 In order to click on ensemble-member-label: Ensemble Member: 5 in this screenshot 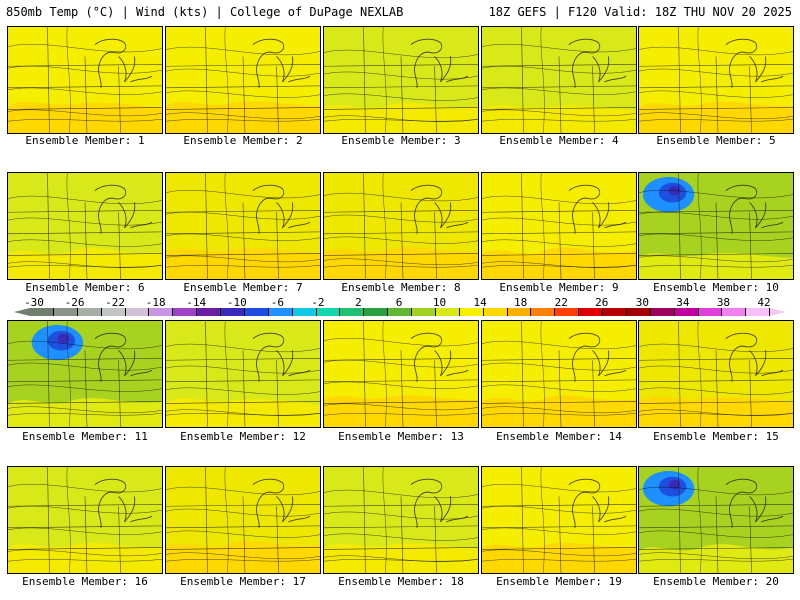, I will do `click(716, 140)`.